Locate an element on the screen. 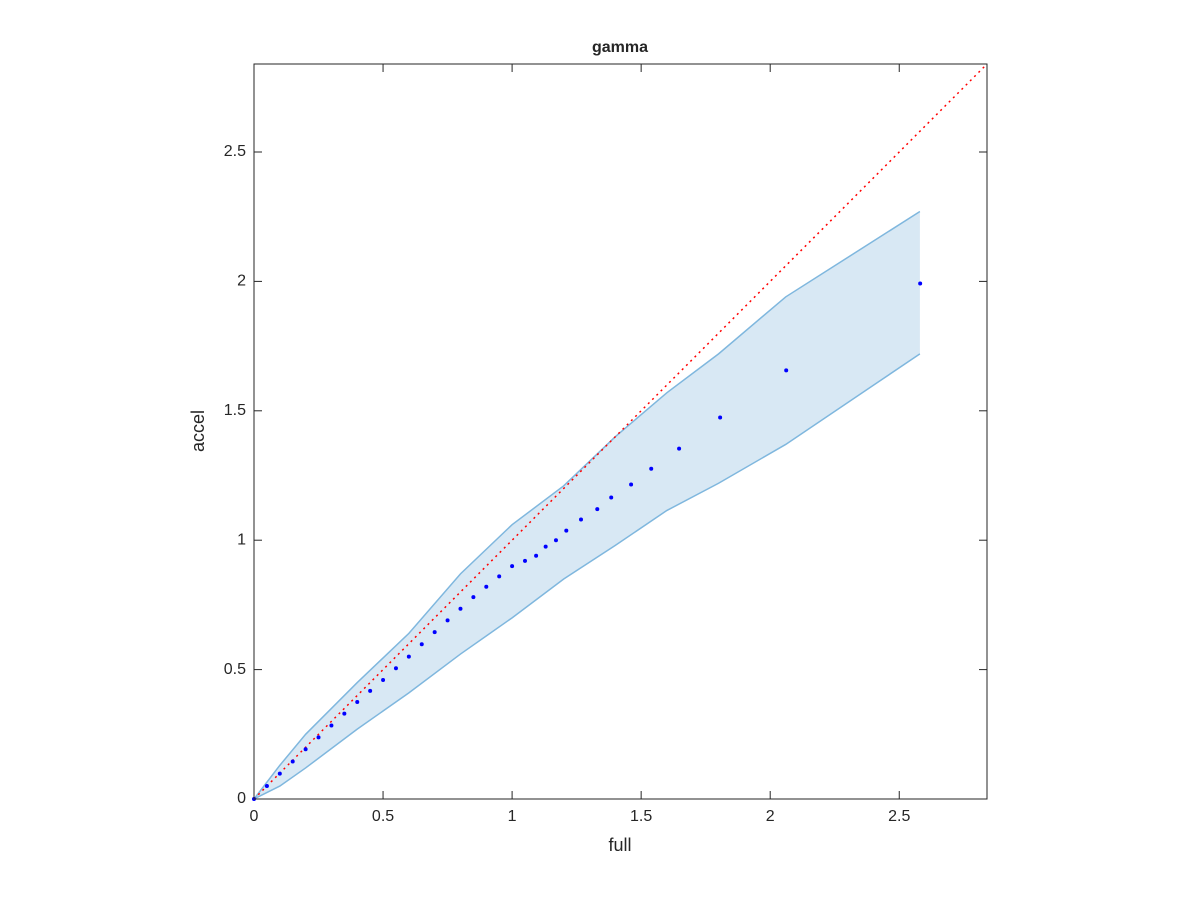  x-tick-label: 0 is located at coordinates (254, 816).